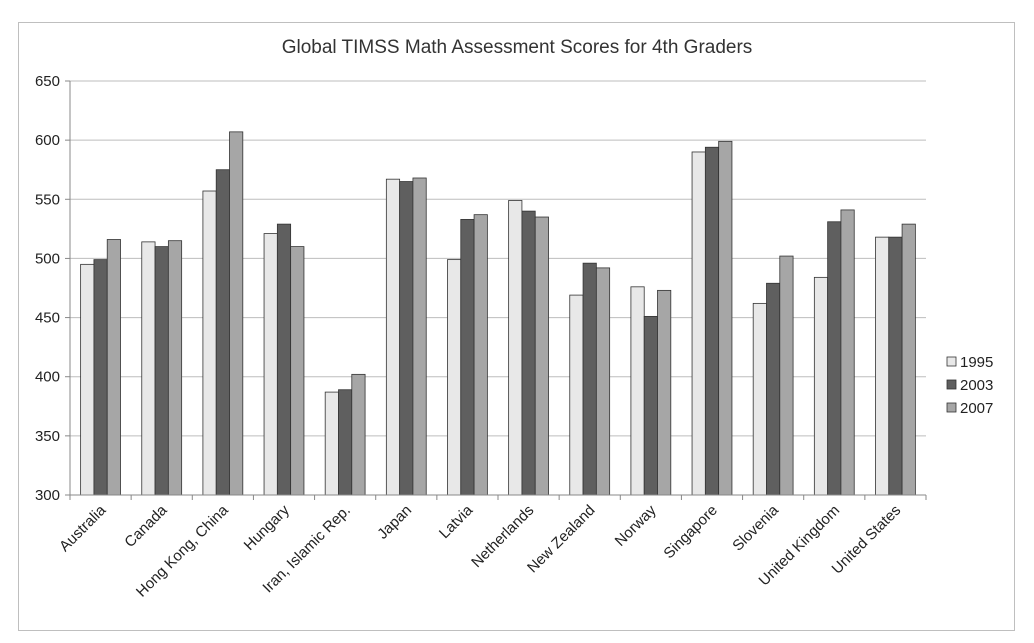  Describe the element at coordinates (976, 408) in the screenshot. I see `legend-label: 2007` at that location.